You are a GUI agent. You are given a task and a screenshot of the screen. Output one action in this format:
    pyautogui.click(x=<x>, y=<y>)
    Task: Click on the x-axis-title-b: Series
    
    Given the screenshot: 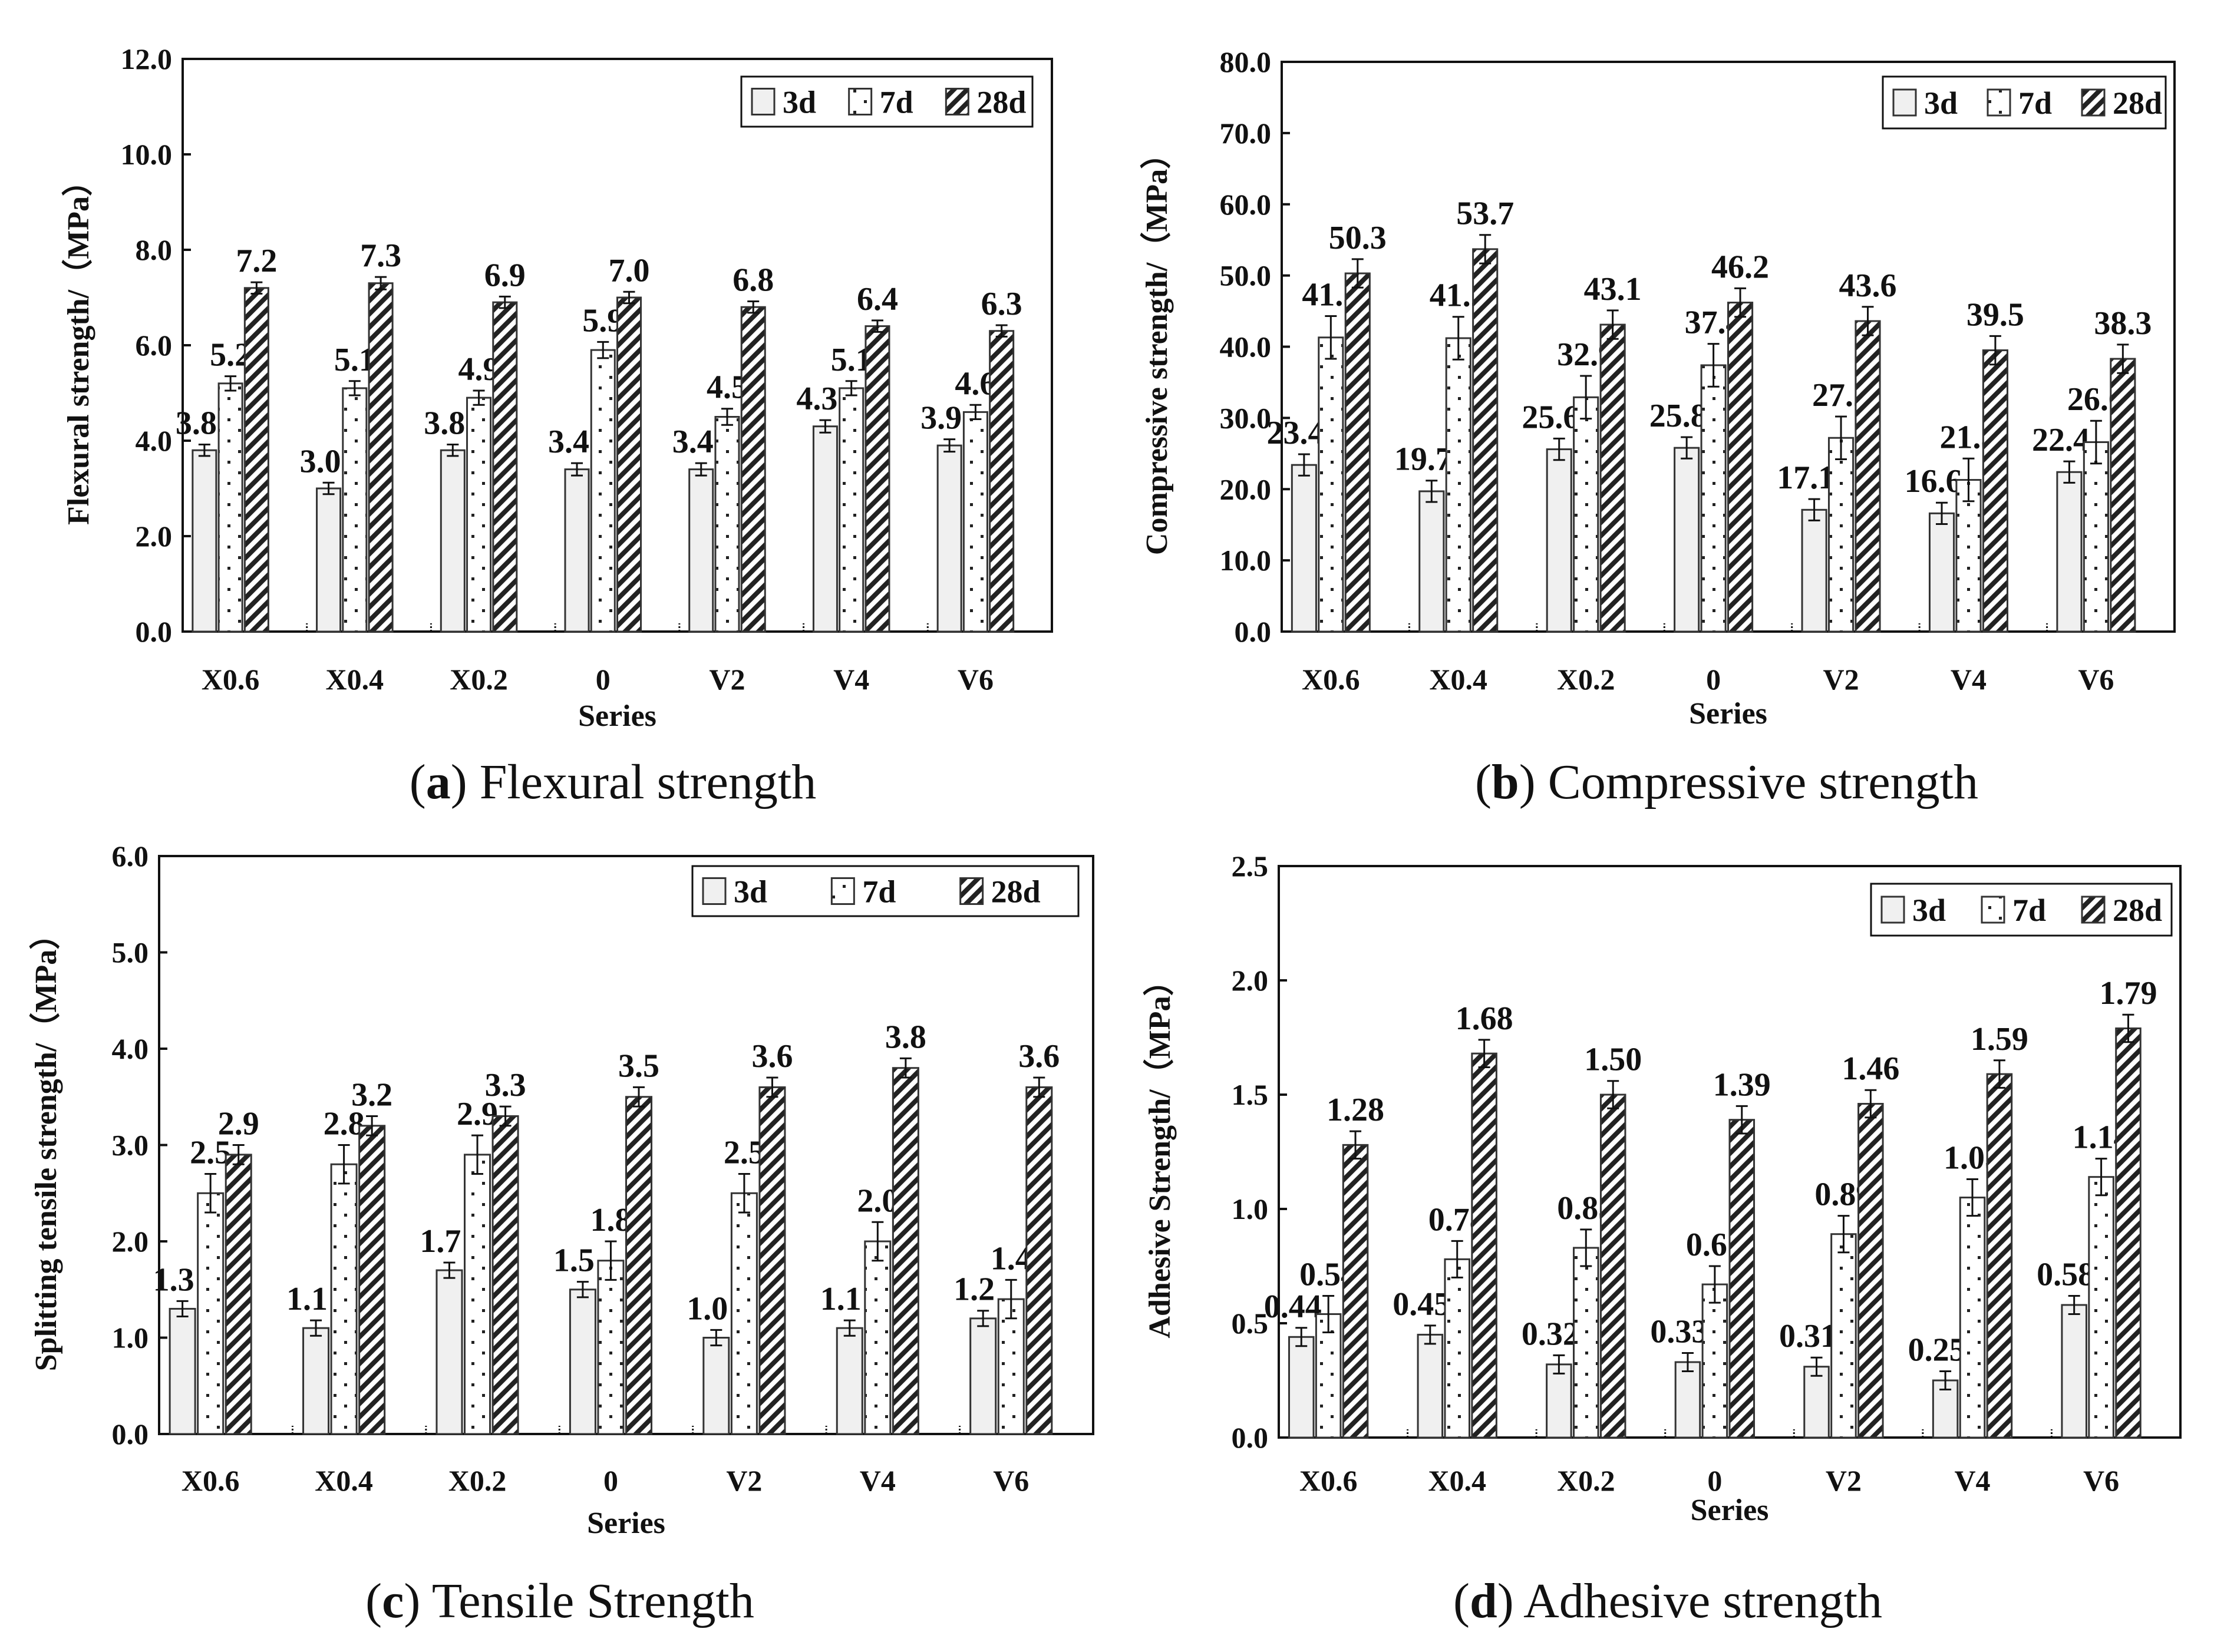 What is the action you would take?
    pyautogui.click(x=1728, y=714)
    